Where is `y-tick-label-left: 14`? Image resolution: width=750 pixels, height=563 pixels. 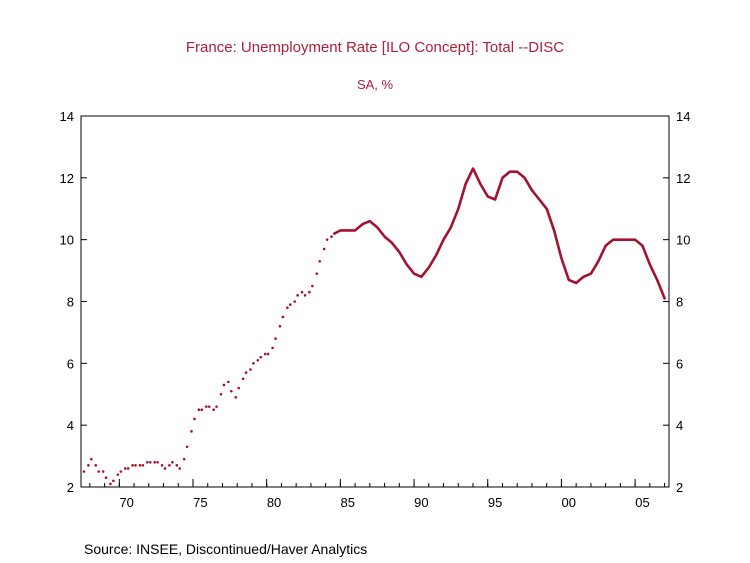
y-tick-label-left: 14 is located at coordinates (67, 116).